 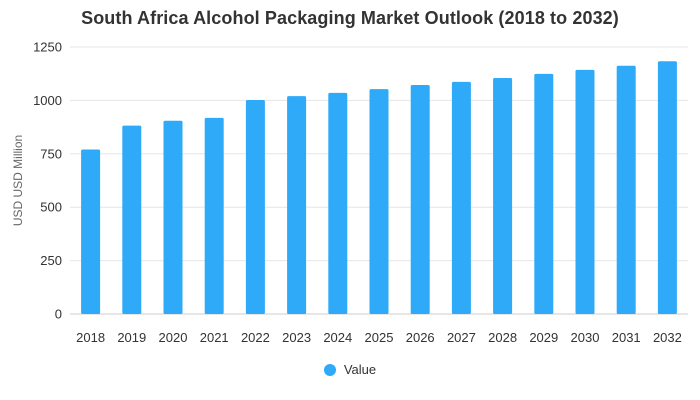 I want to click on legend-label-value: Value, so click(x=360, y=369).